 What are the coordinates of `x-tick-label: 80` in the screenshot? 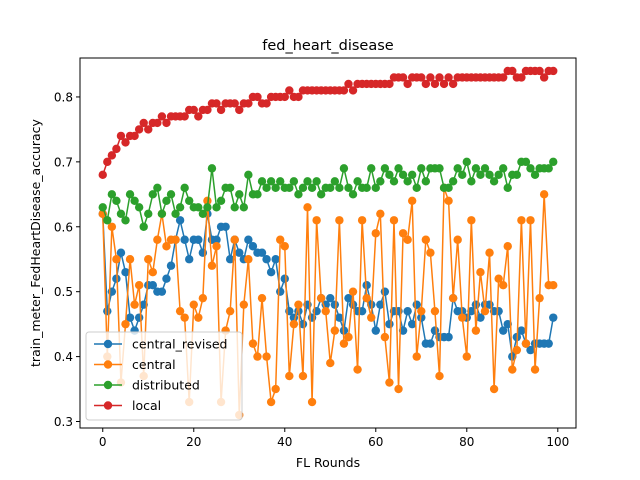 It's located at (466, 442).